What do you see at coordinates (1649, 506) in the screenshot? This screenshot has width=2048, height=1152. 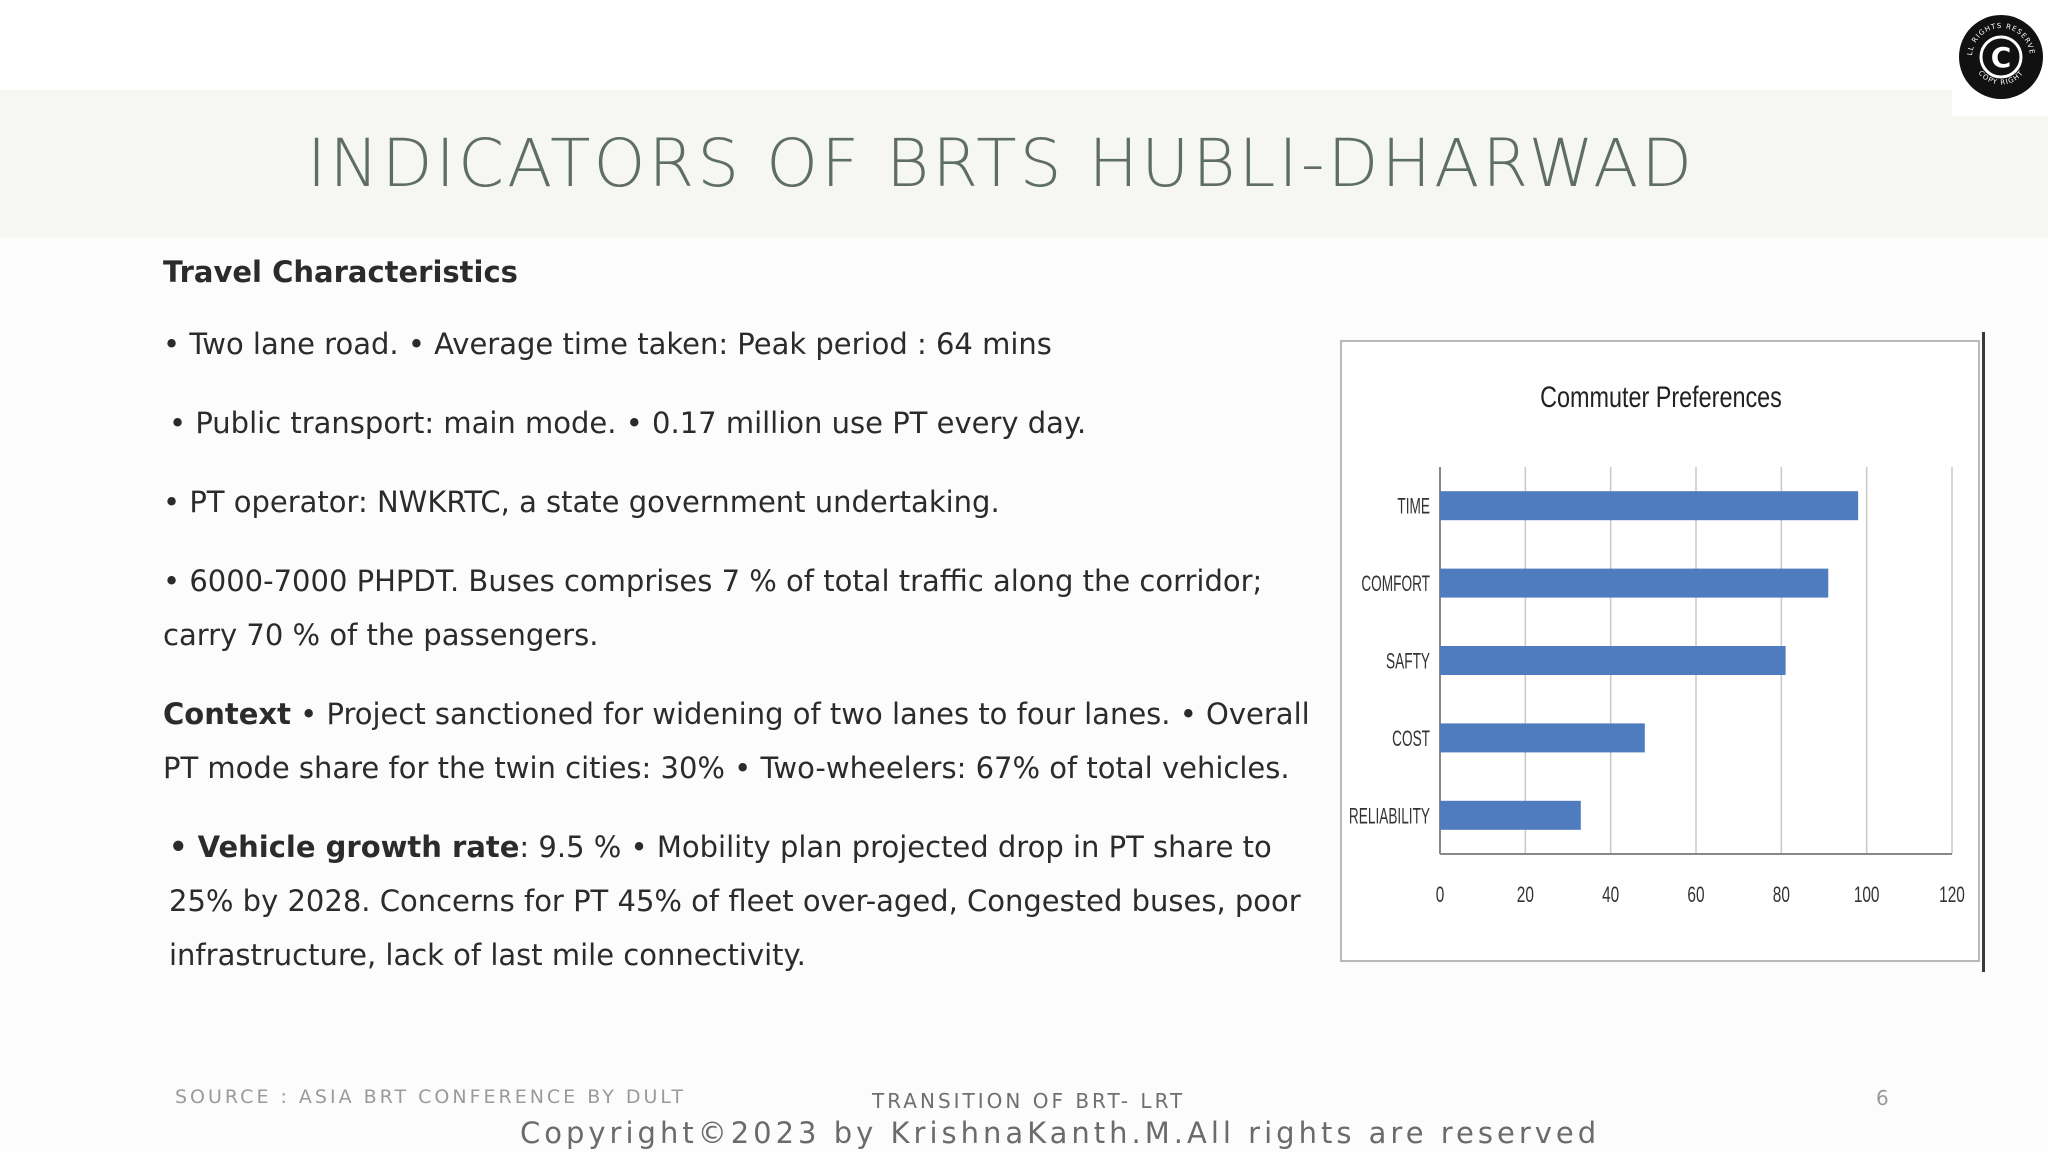 I see `bar-time` at bounding box center [1649, 506].